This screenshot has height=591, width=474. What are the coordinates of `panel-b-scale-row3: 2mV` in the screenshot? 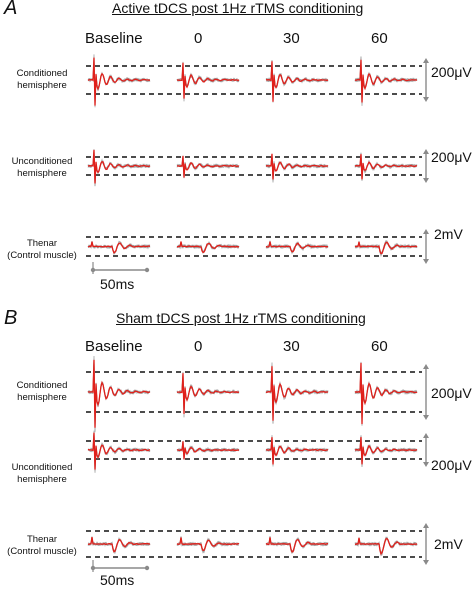 It's located at (448, 544).